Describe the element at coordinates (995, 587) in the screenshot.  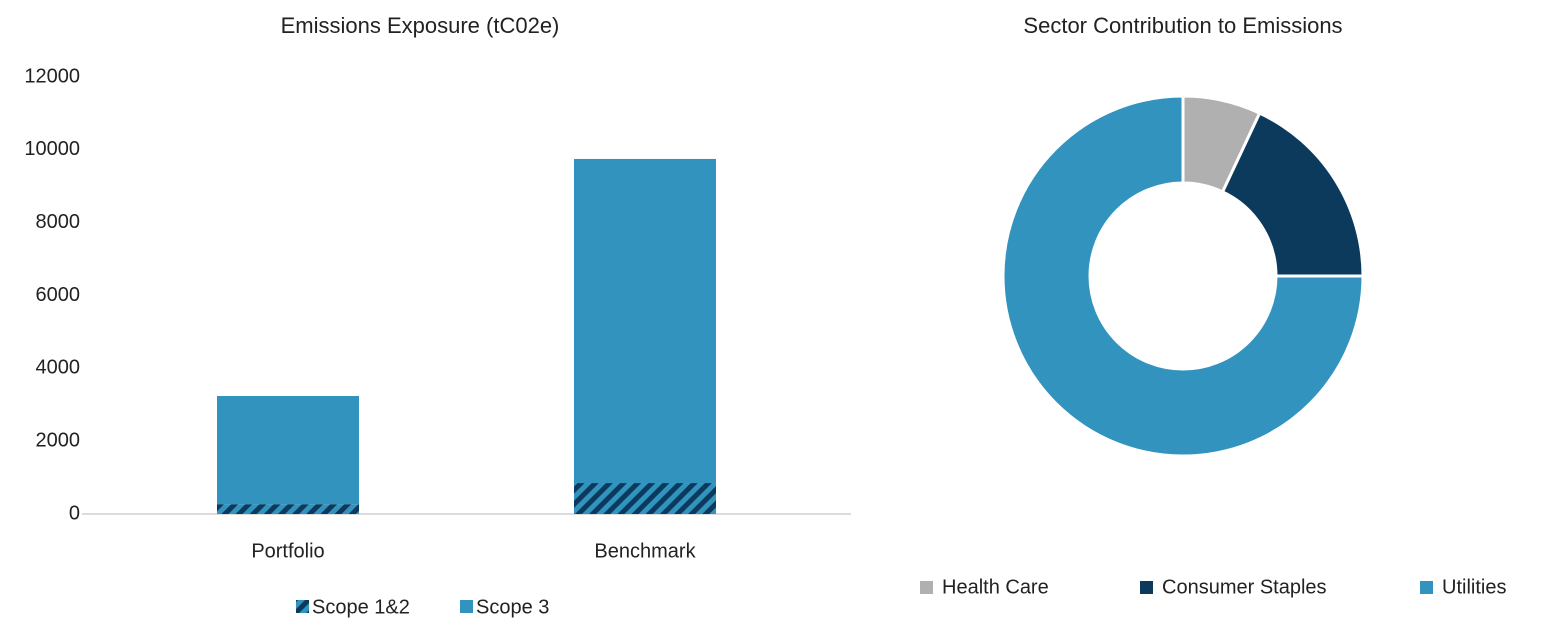
I see `legend-label: Health Care` at that location.